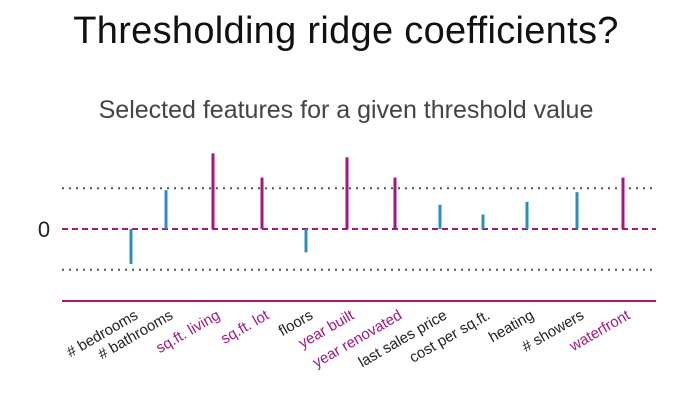 This screenshot has width=692, height=400. I want to click on slide-title: Thresholding ridge coefficients?, so click(346, 31).